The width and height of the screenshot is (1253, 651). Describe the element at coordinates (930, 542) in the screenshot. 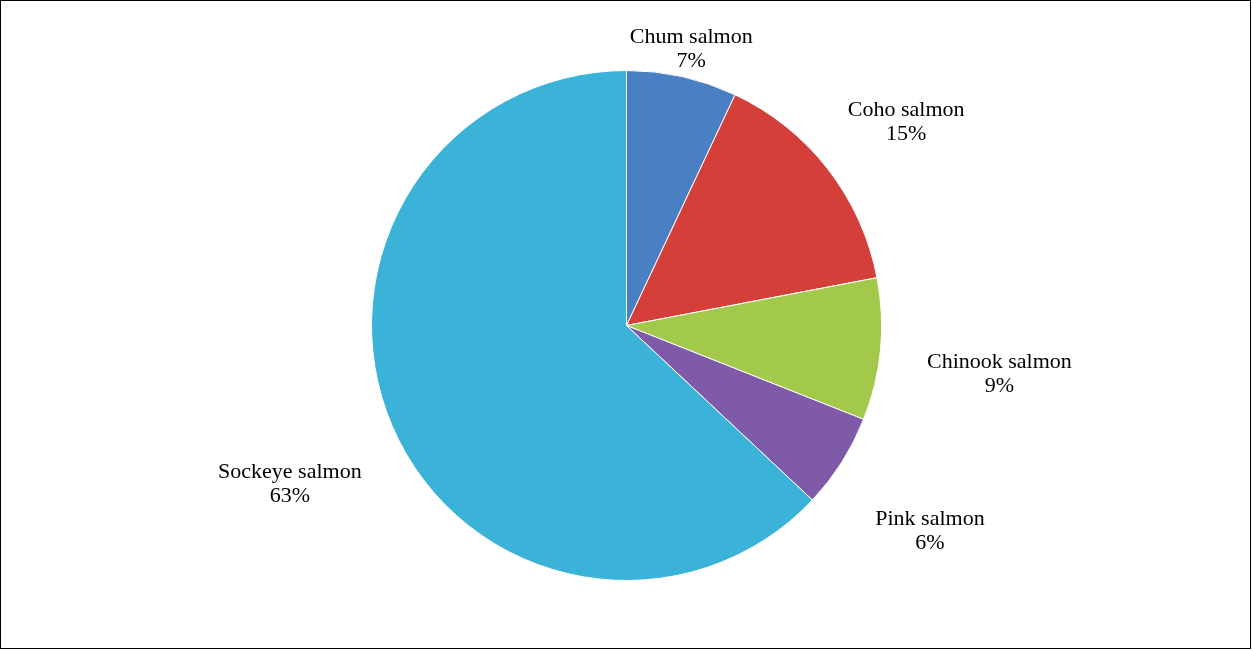

I see `data-label: 6%` at that location.